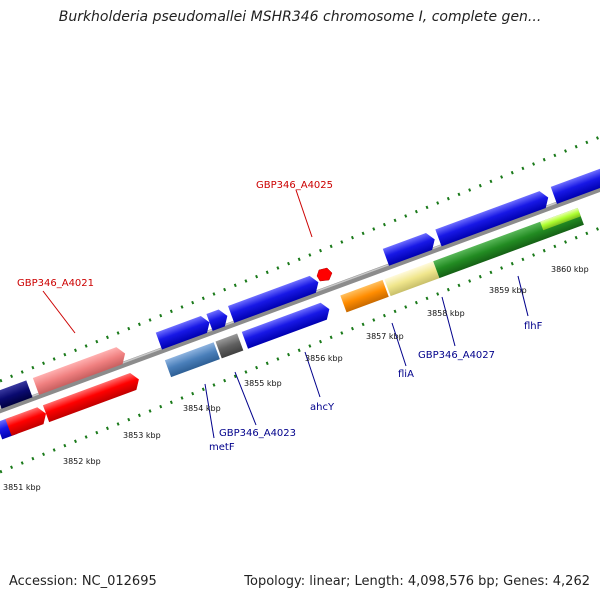  What do you see at coordinates (322, 407) in the screenshot?
I see `gene-label-ahcy: ahcY` at bounding box center [322, 407].